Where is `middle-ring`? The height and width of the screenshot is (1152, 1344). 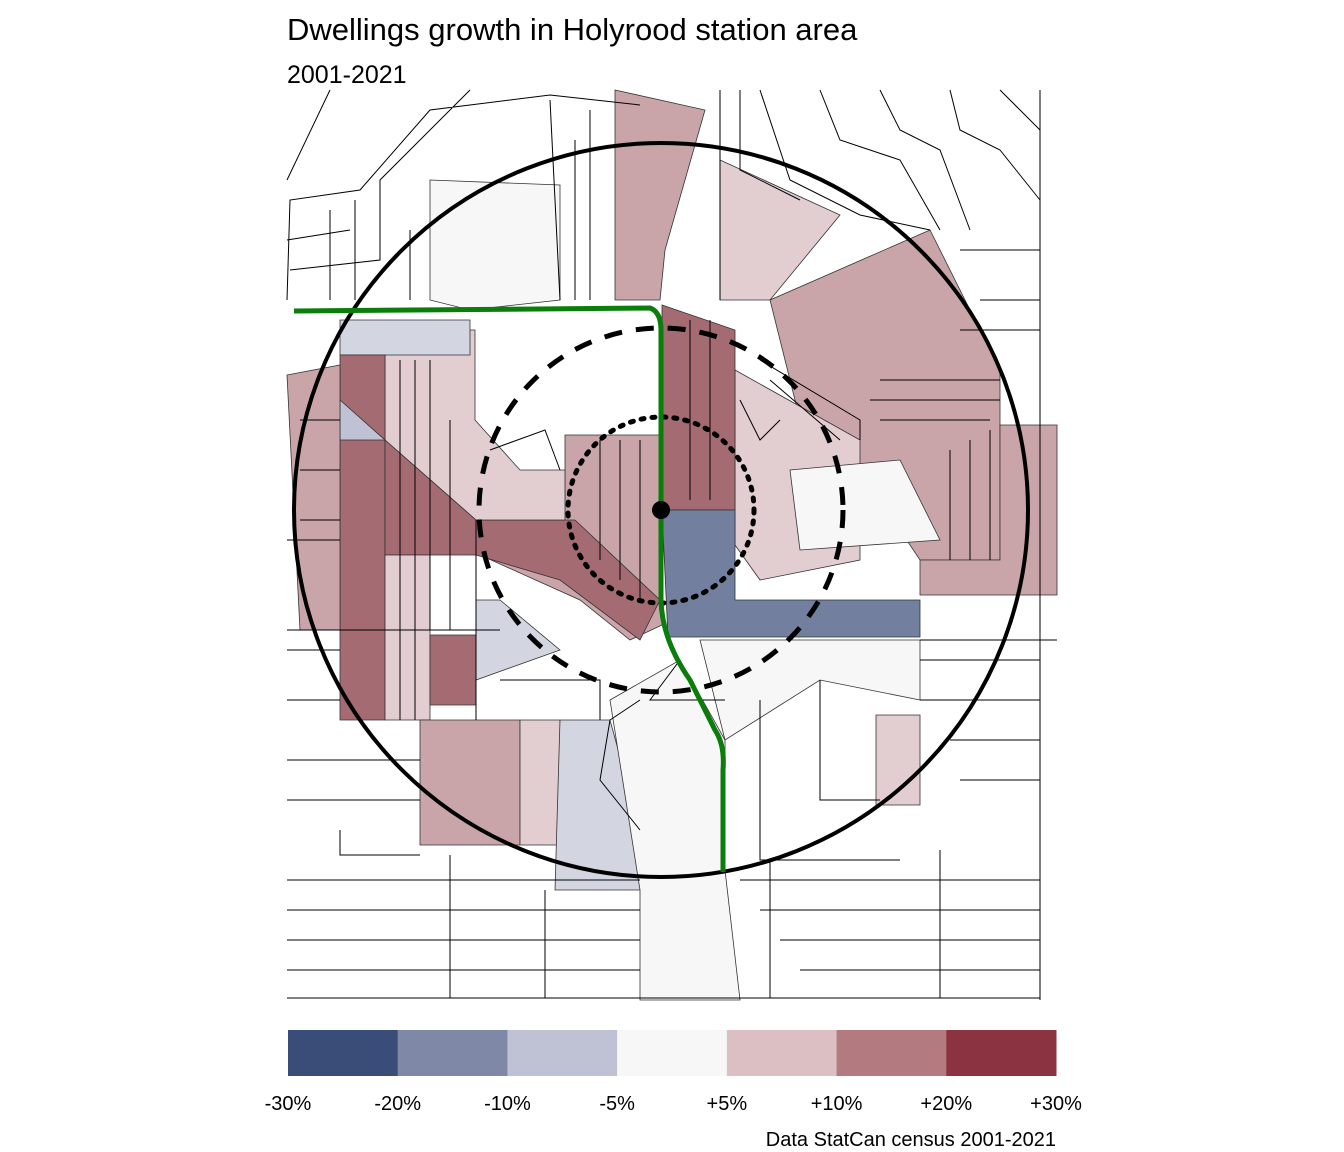 middle-ring is located at coordinates (661, 510).